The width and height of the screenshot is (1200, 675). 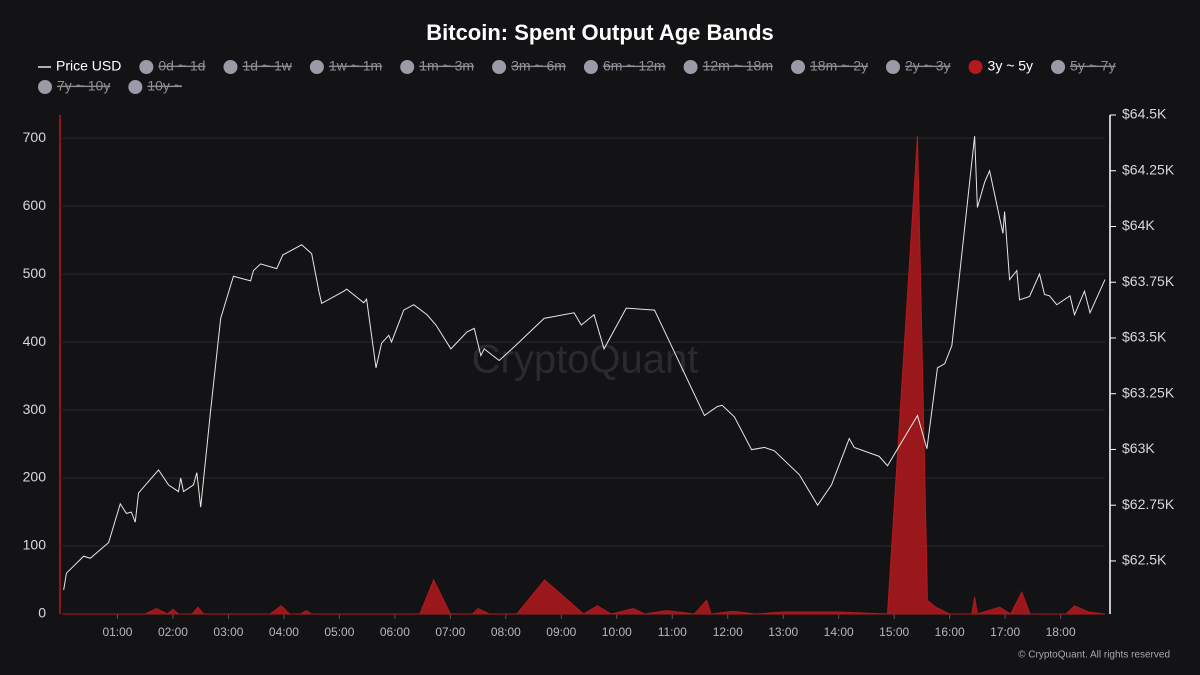 I want to click on legend-label: 1d ~ 1w, so click(x=267, y=66).